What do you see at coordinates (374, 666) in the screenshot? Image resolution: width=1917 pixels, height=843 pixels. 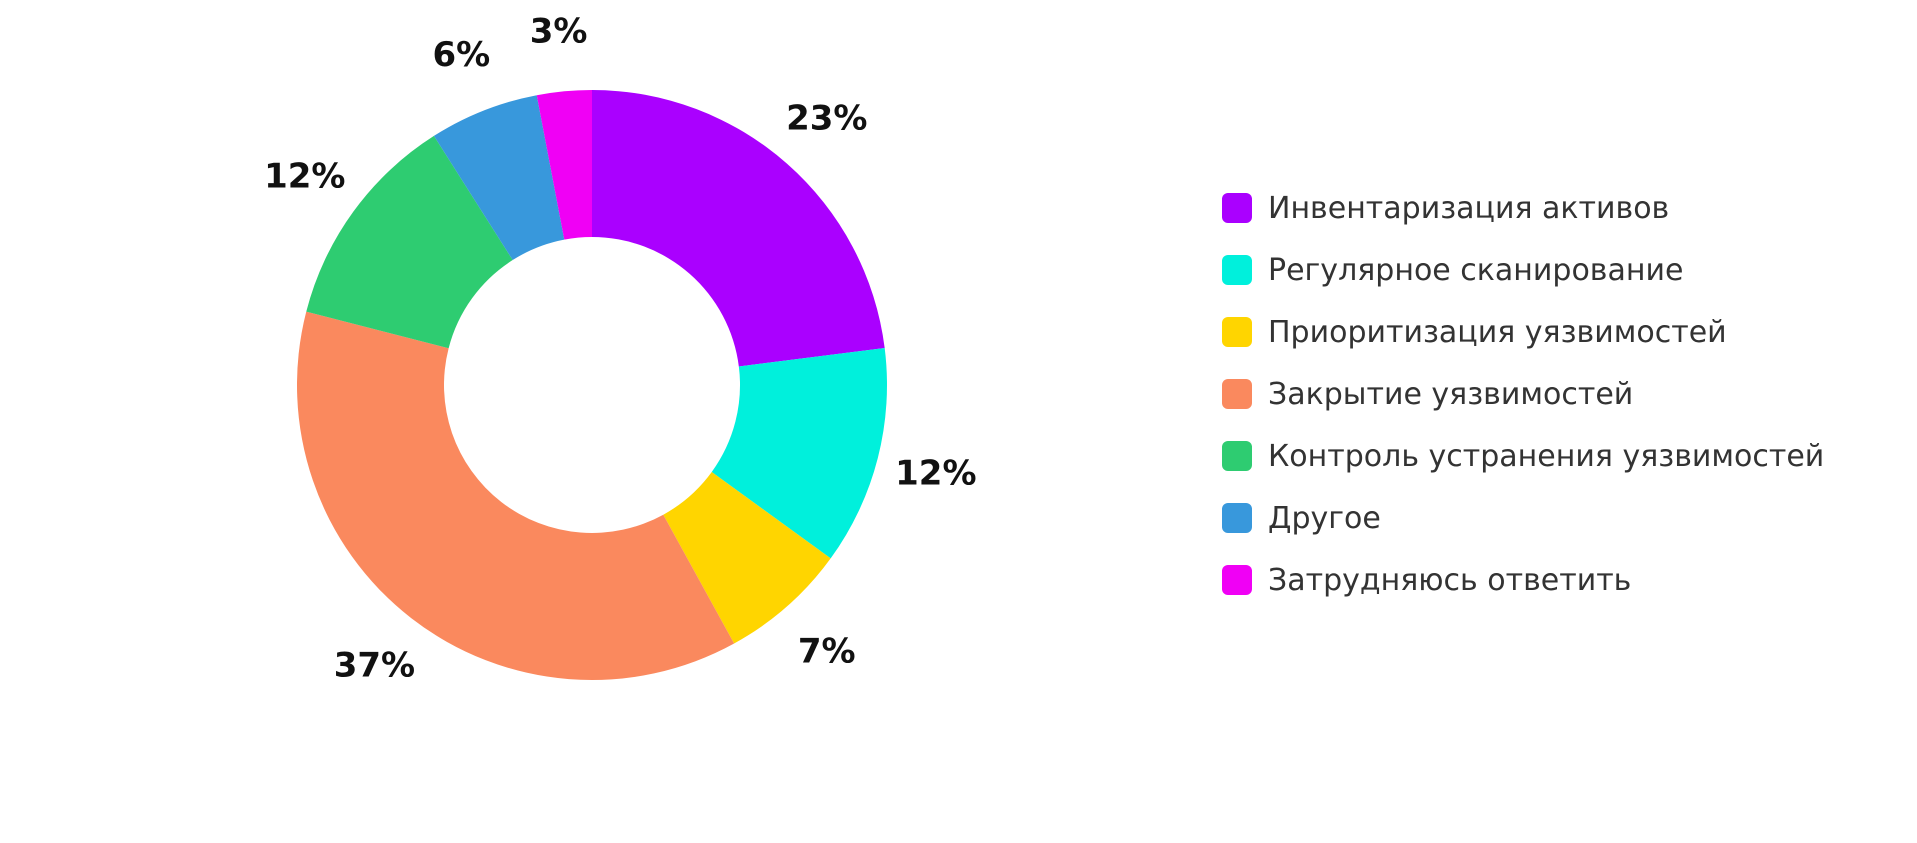 I see `slice-value-label-3: 37%` at bounding box center [374, 666].